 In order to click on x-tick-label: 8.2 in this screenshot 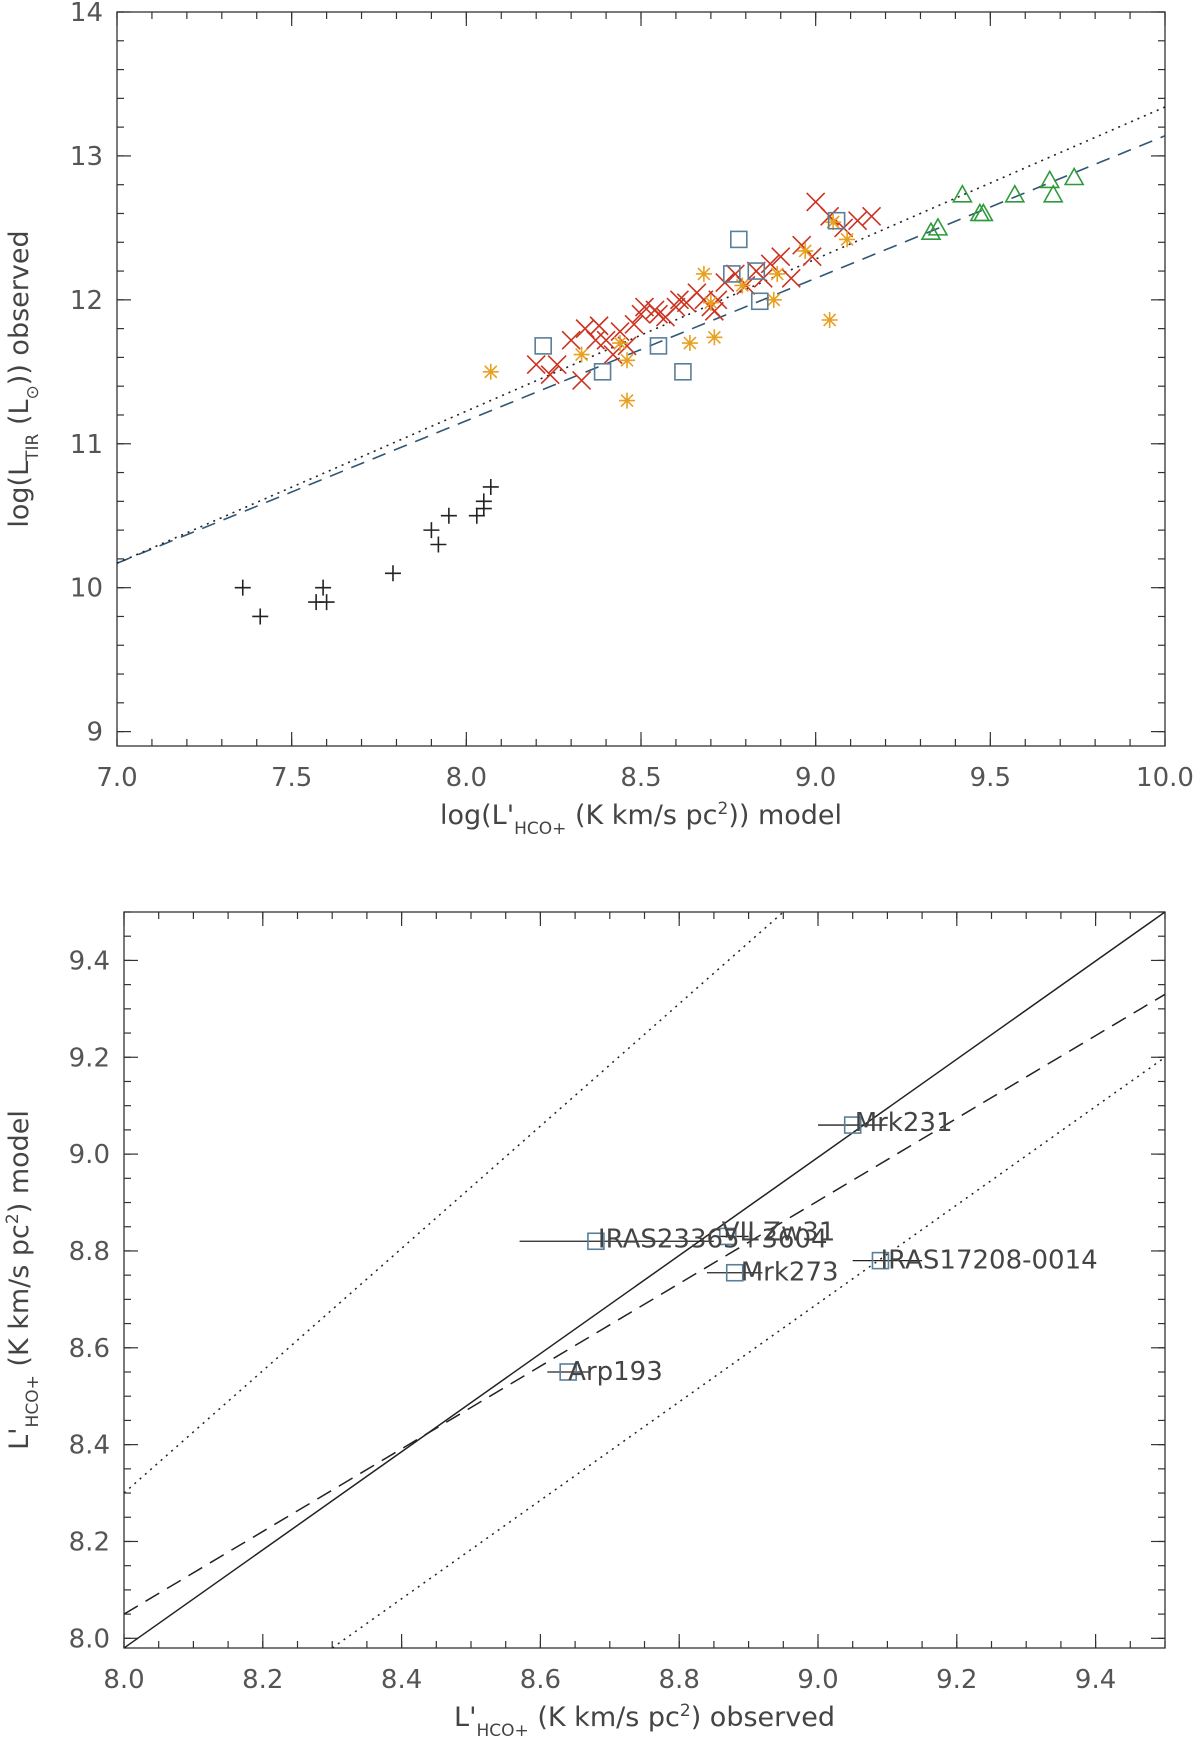, I will do `click(262, 1680)`.